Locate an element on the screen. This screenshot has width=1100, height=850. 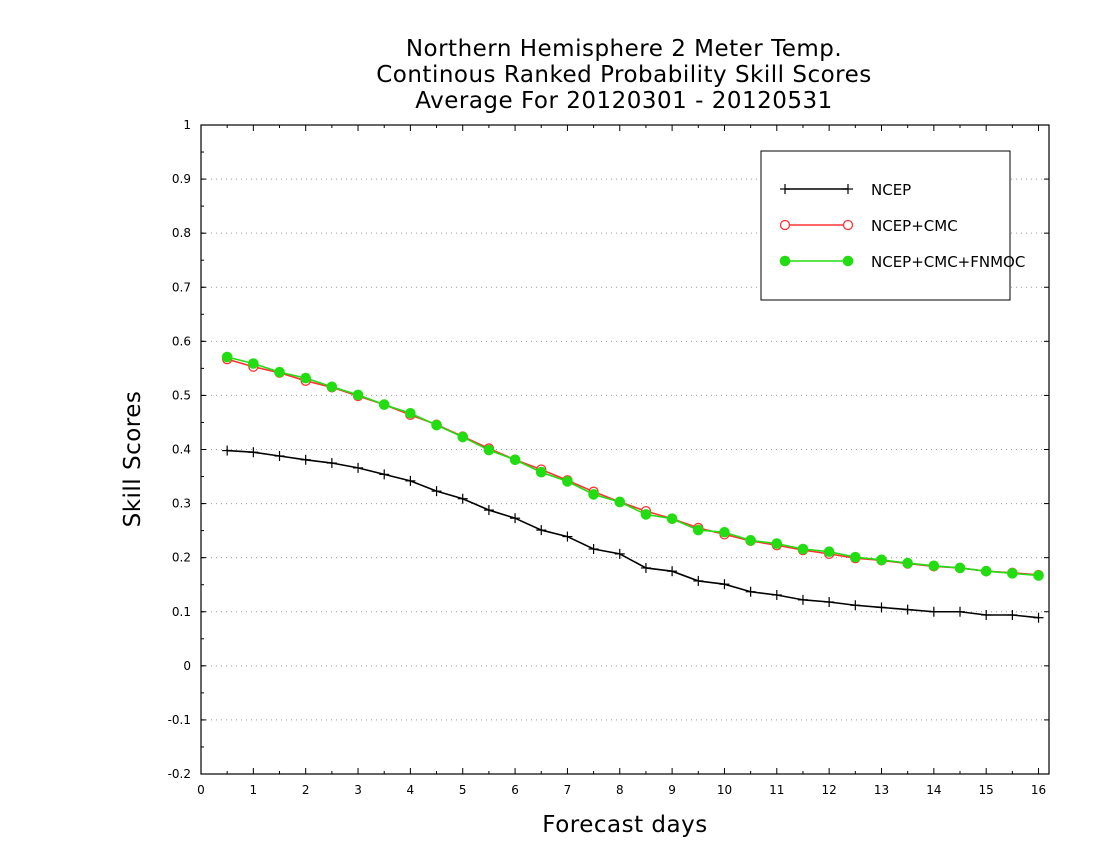
legend-item-ncep: NCEP is located at coordinates (845, 190).